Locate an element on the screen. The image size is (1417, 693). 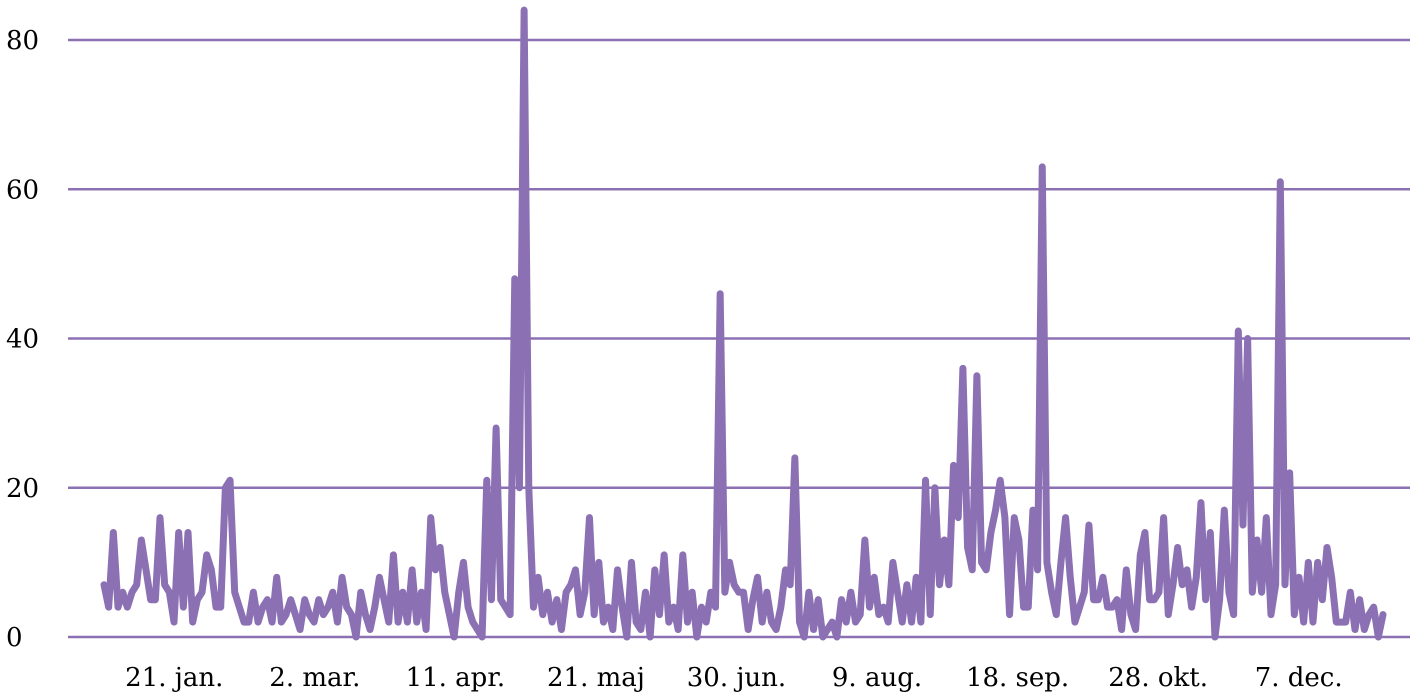
y-tick-label: 40 is located at coordinates (22, 340).